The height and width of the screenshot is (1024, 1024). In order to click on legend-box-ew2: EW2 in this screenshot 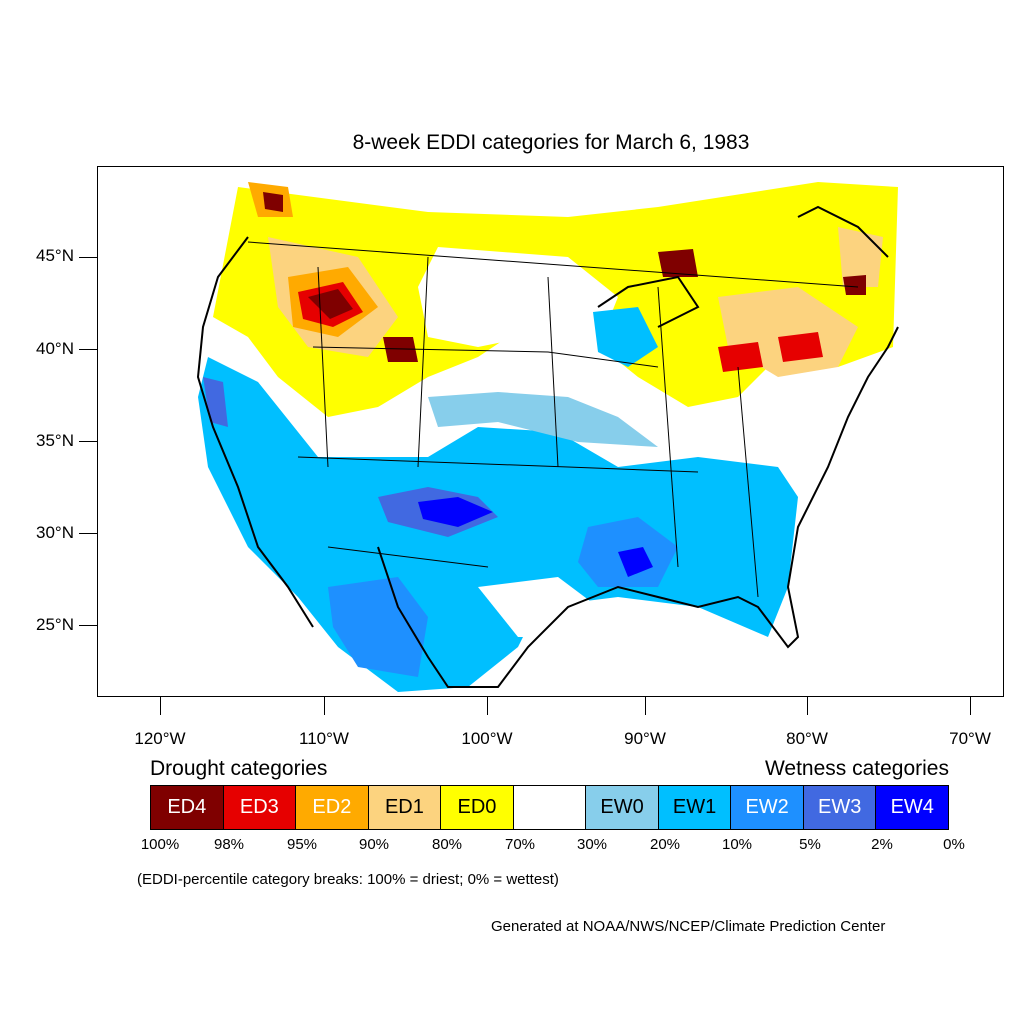, I will do `click(767, 807)`.